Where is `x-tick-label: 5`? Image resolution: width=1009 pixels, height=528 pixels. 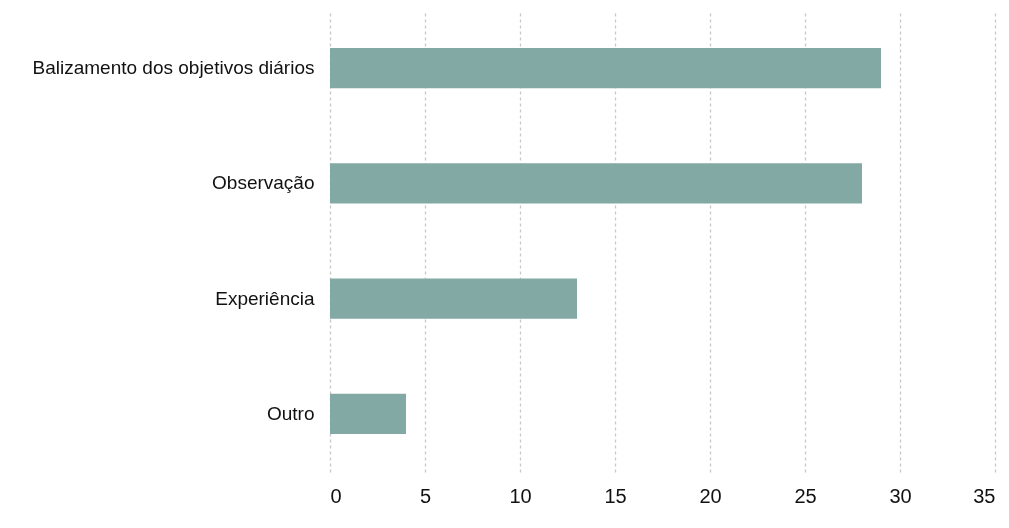
x-tick-label: 5 is located at coordinates (425, 495).